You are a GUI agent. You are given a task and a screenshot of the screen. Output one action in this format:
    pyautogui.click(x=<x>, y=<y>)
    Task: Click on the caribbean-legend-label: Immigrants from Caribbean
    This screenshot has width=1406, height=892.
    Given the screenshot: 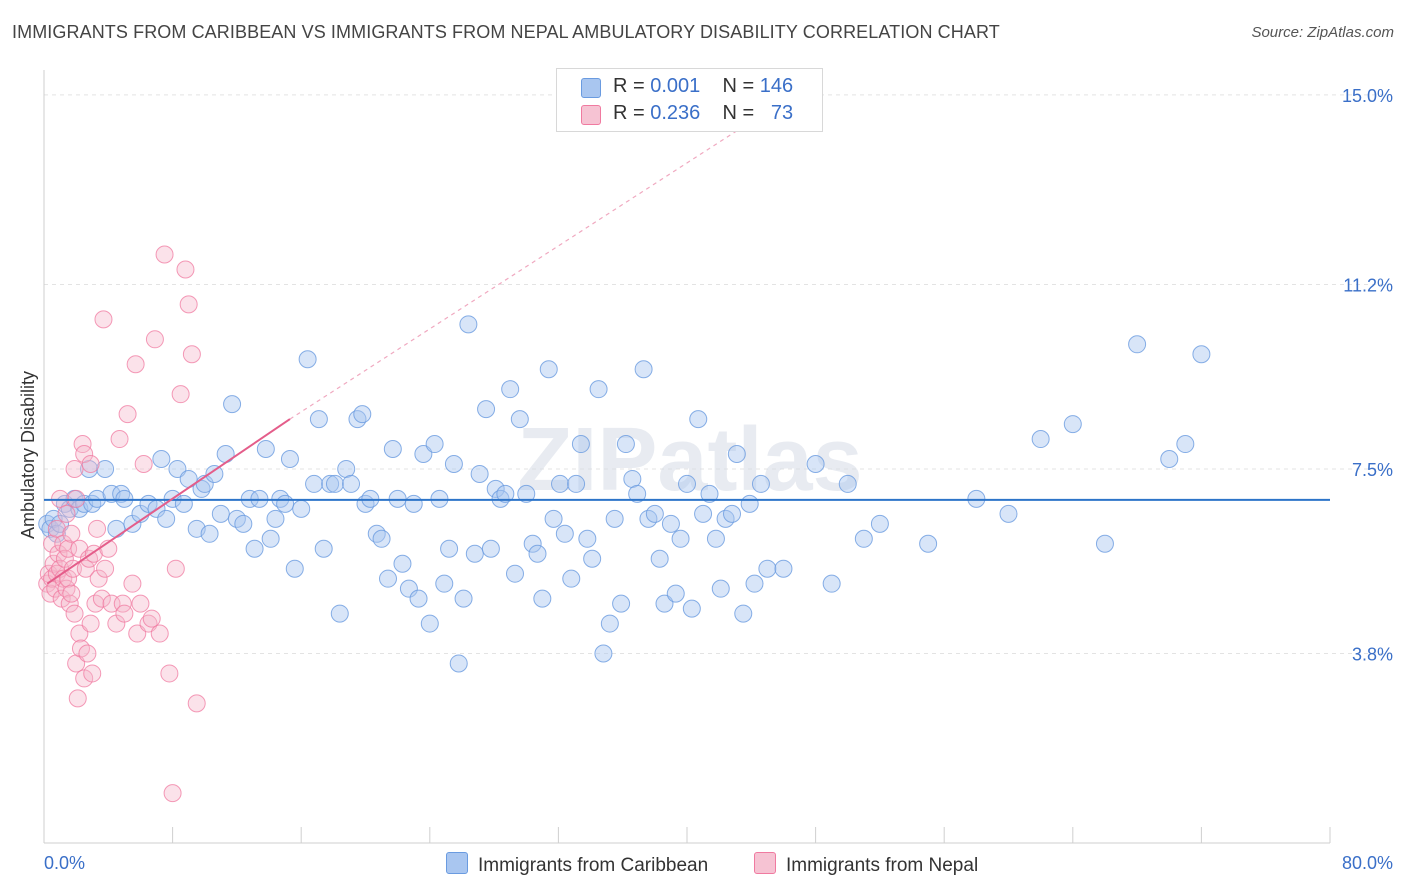 What is the action you would take?
    pyautogui.click(x=593, y=865)
    